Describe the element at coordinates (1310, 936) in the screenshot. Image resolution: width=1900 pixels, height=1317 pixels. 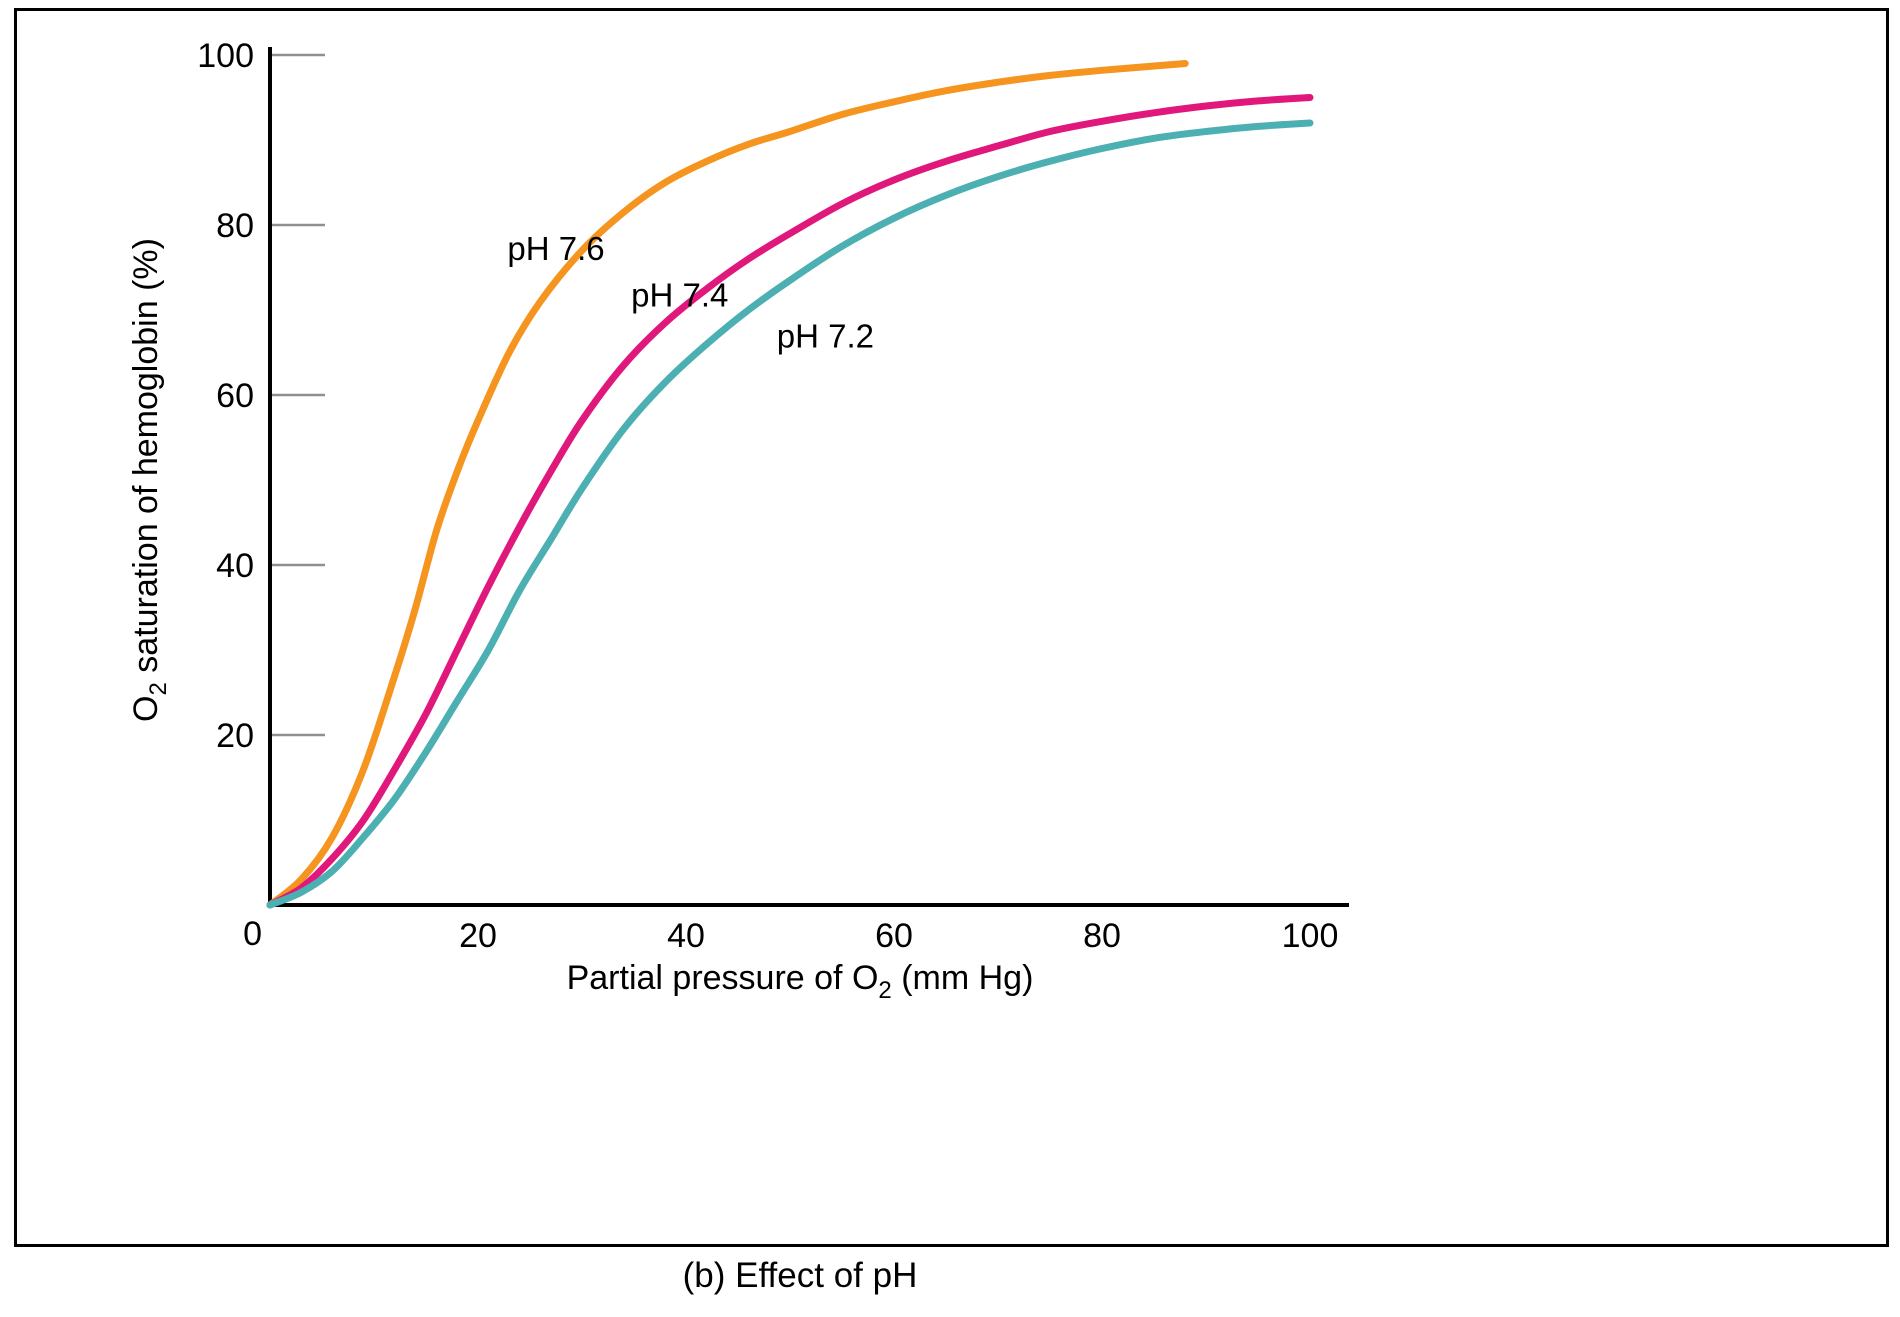
I see `x-tick-label-100: 100` at that location.